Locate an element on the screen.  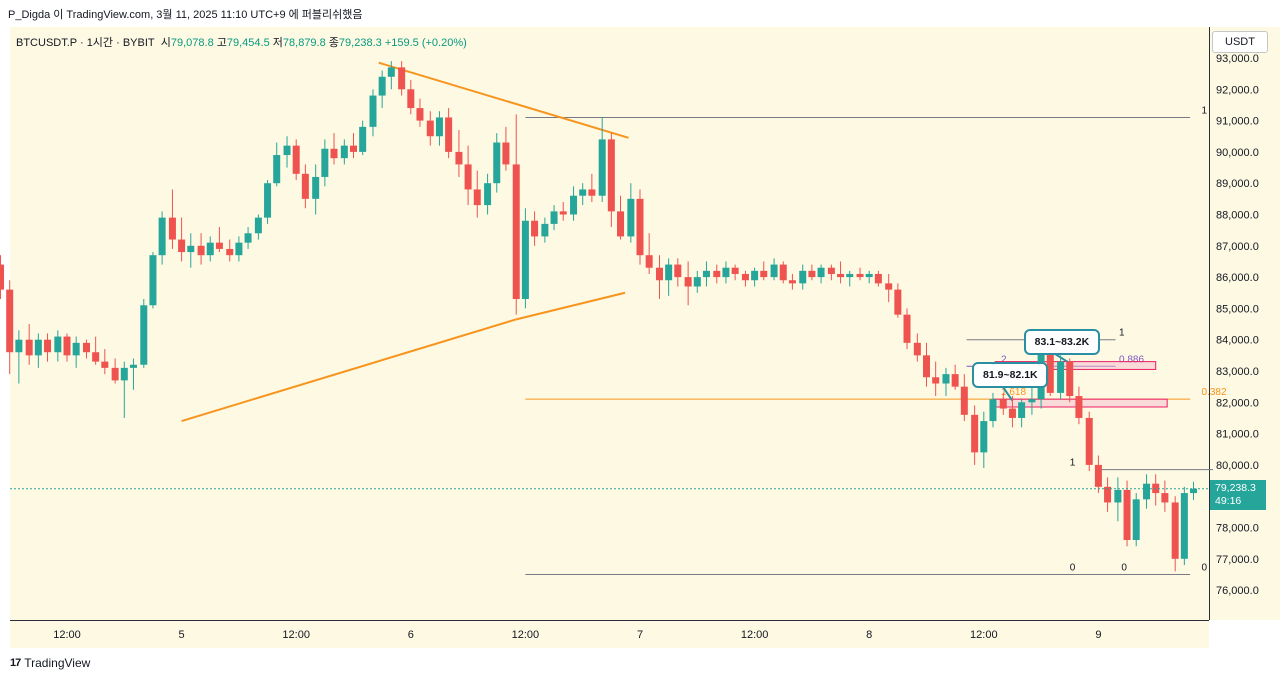
low-label: 저 is located at coordinates (277, 43).